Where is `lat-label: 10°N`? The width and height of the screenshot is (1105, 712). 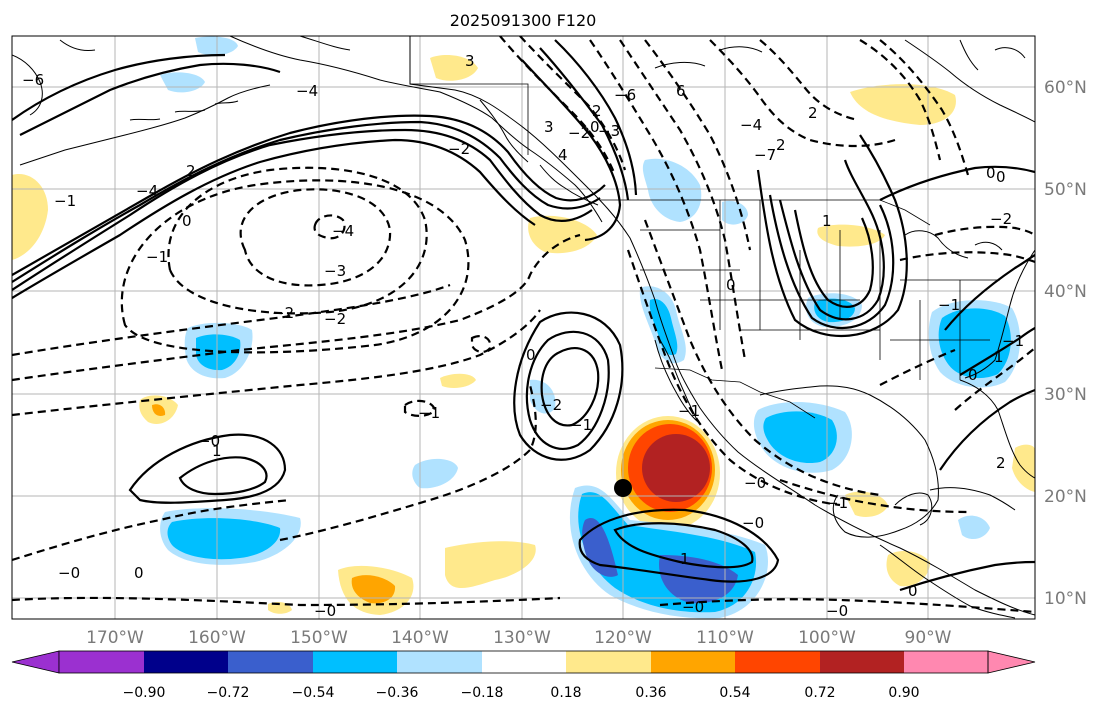
lat-label: 10°N is located at coordinates (1065, 599).